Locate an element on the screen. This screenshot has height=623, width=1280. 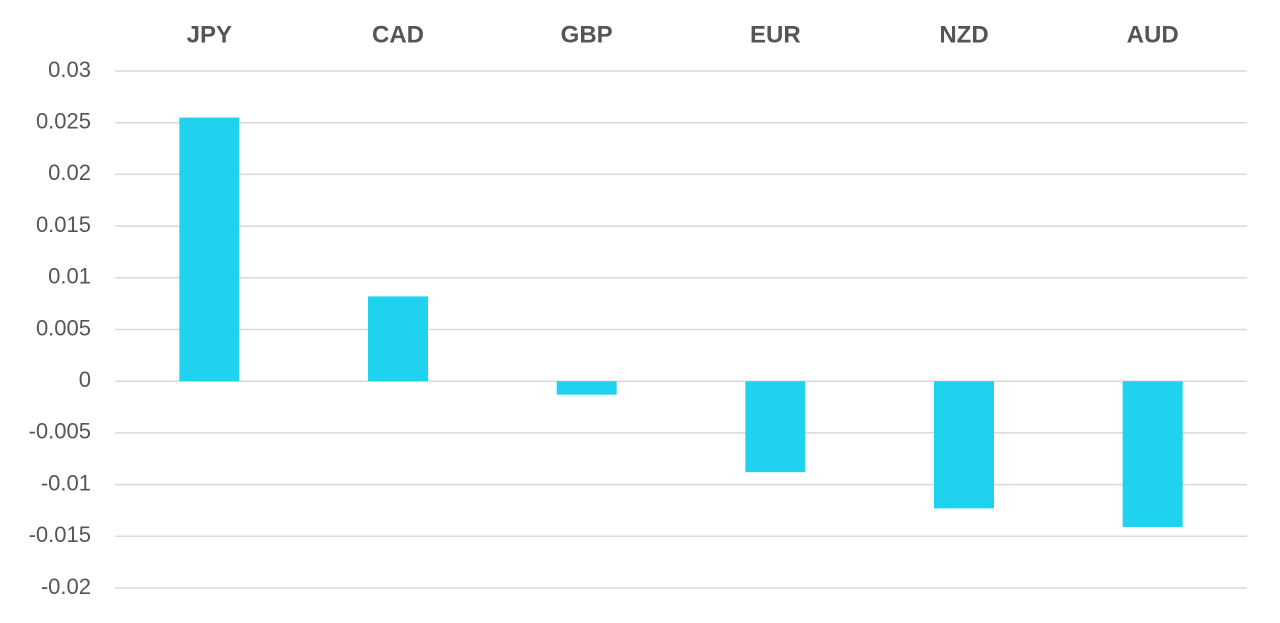
y-tick-label: 0.005 is located at coordinates (63, 327).